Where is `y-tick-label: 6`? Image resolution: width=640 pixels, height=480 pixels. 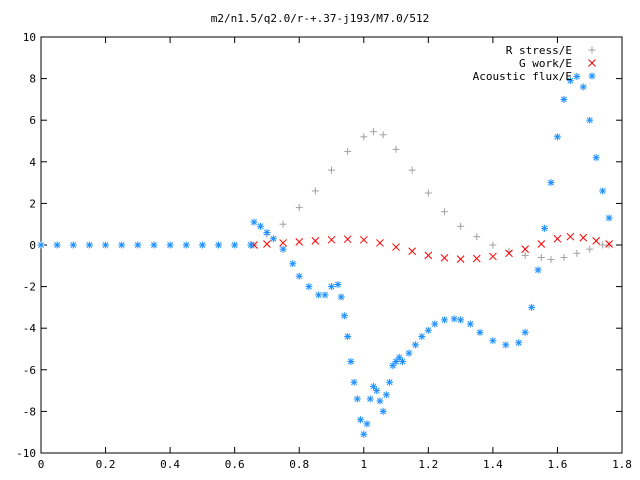 y-tick-label: 6 is located at coordinates (32, 120).